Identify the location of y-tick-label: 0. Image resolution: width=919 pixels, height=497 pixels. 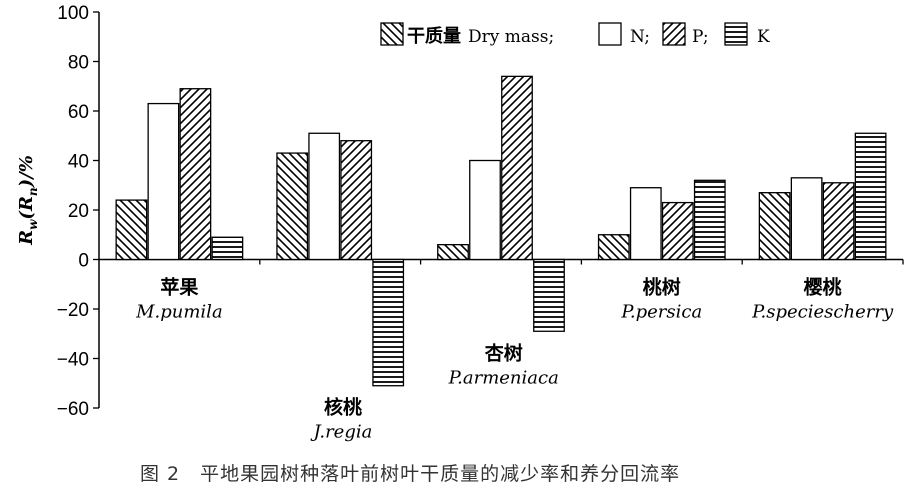
(83, 261).